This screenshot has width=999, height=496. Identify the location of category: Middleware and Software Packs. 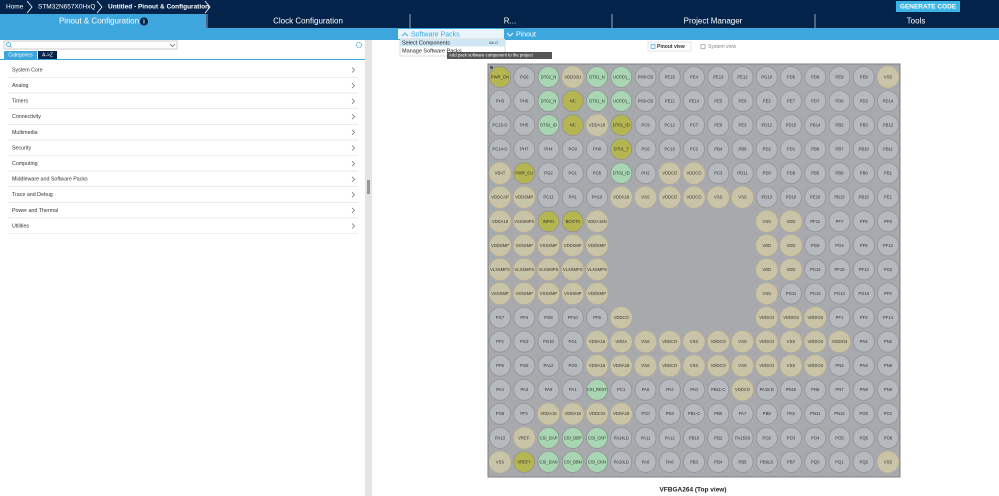
(50, 180).